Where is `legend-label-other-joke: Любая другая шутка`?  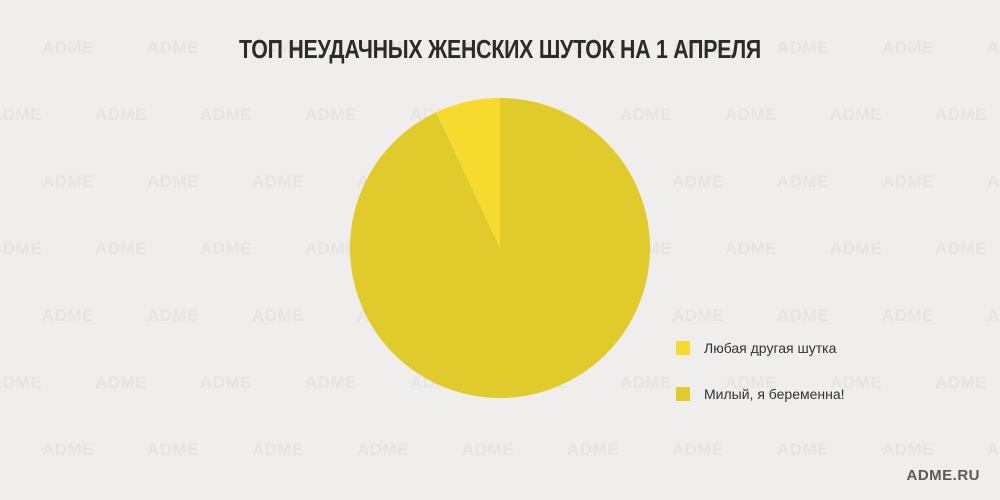
legend-label-other-joke: Любая другая шутка is located at coordinates (770, 348).